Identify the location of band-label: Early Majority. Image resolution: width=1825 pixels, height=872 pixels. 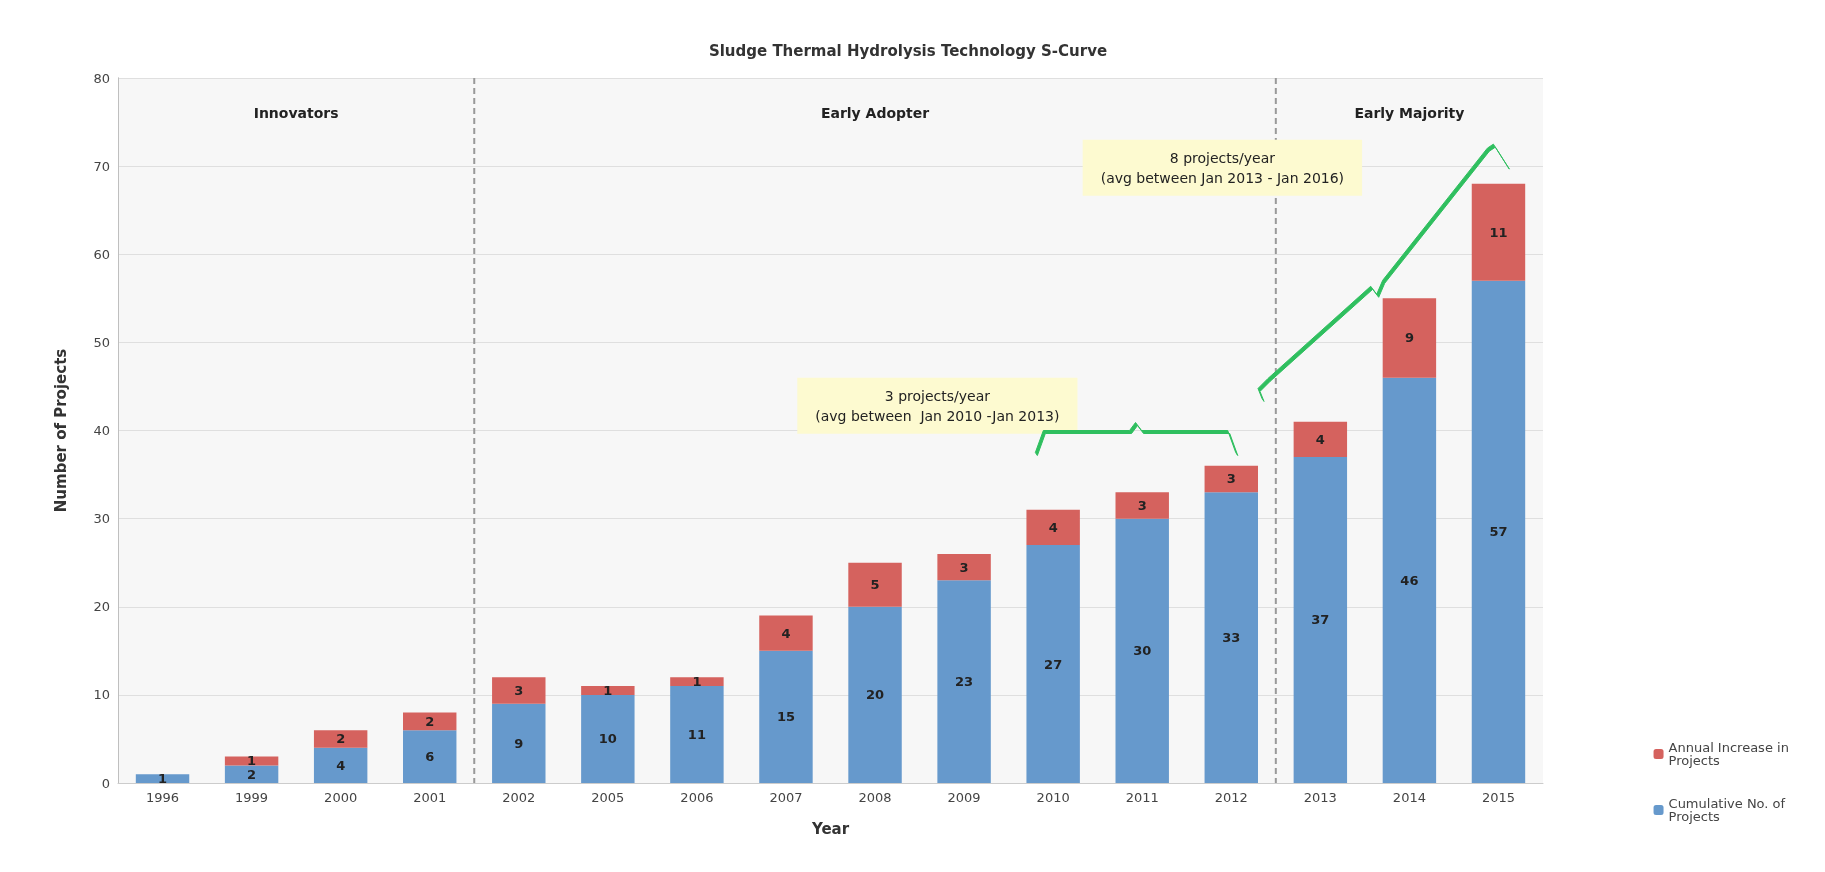
(1409, 113).